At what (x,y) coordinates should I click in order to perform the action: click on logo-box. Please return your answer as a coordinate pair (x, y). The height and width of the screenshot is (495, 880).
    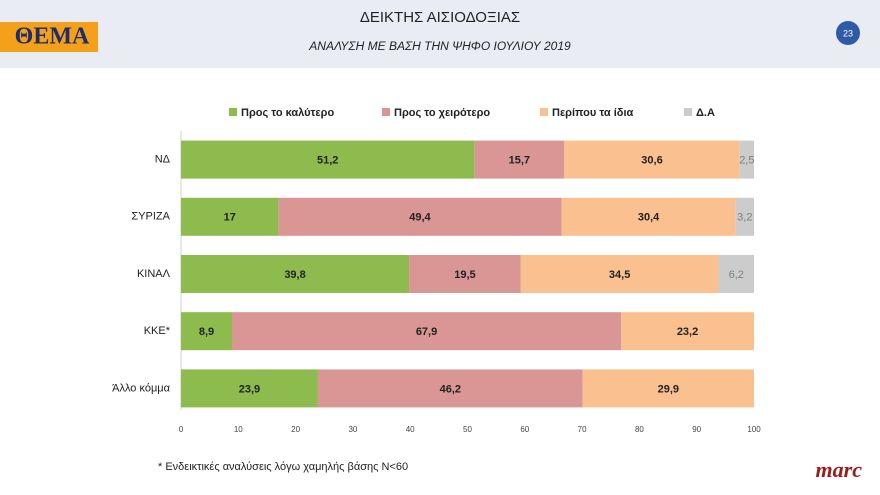
    Looking at the image, I should click on (49, 37).